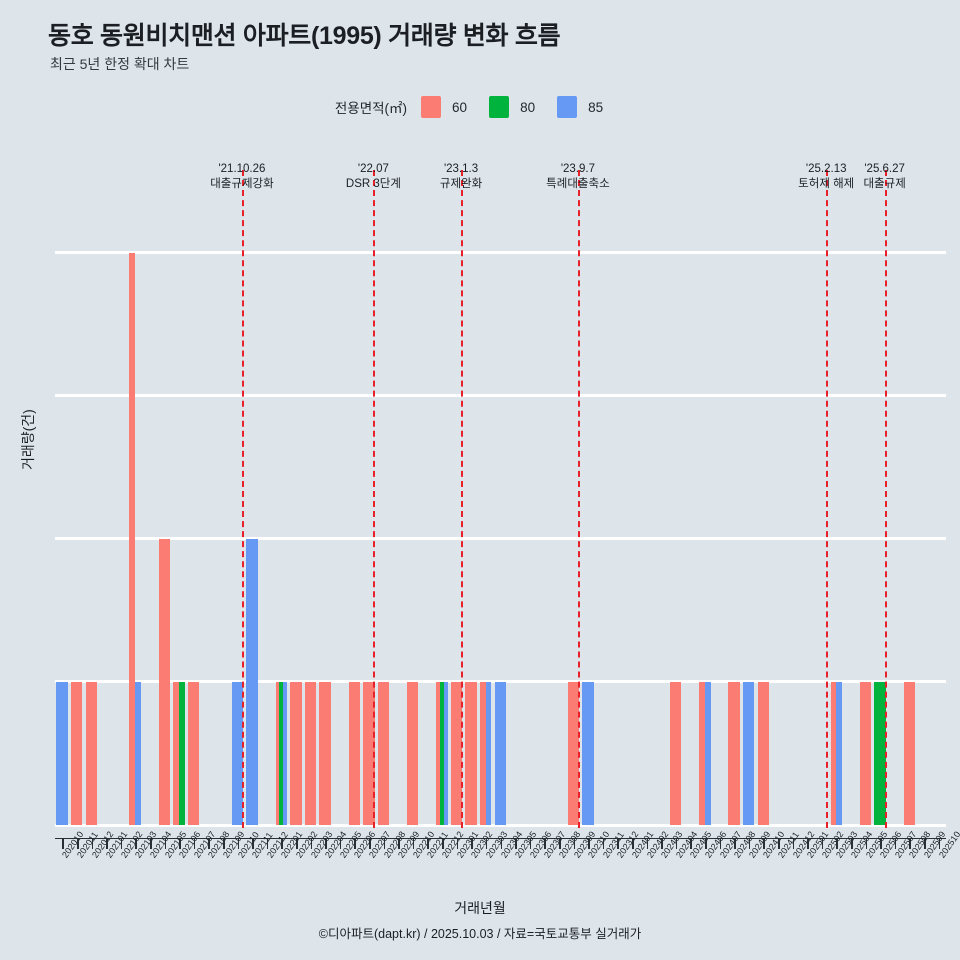 This screenshot has height=960, width=960. Describe the element at coordinates (884, 184) in the screenshot. I see `event-name-5: 대출규제` at that location.